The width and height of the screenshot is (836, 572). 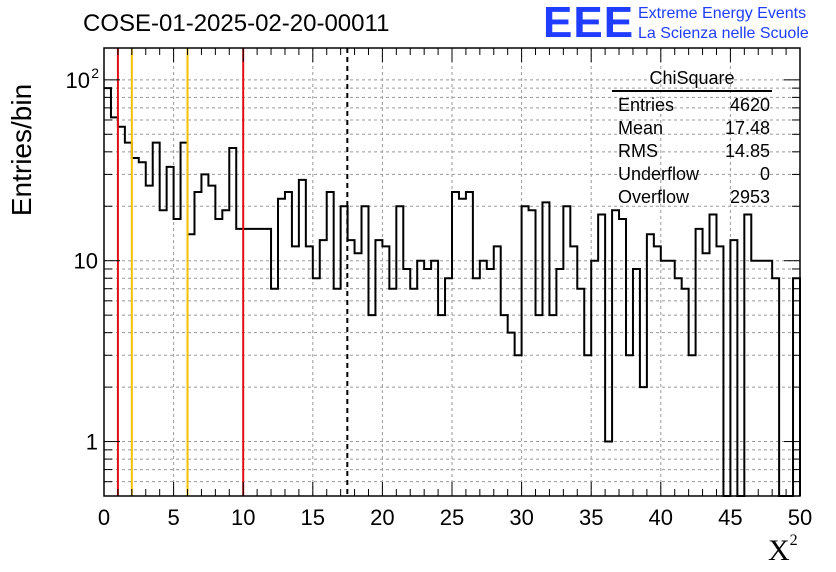 I want to click on stats-row-value: 2953, so click(x=749, y=197).